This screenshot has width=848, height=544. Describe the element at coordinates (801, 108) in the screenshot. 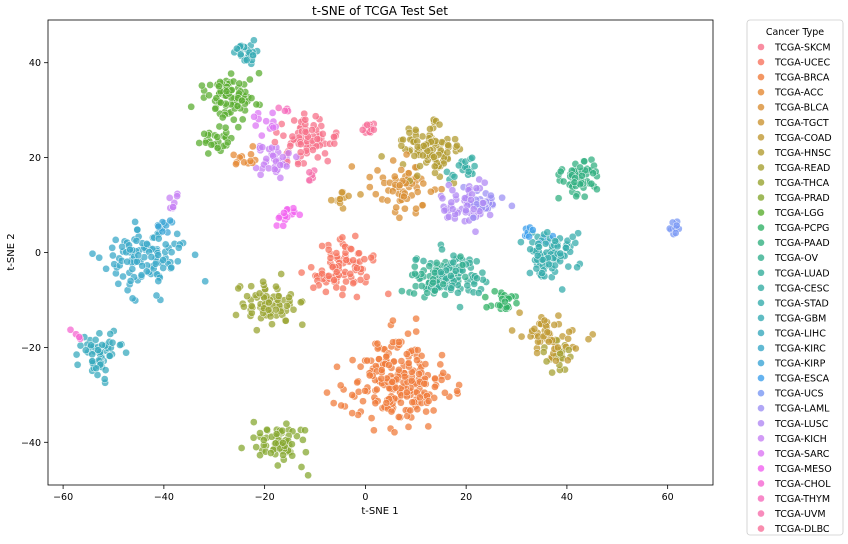

I see `legend-item-label: TCGA-BLCA` at that location.